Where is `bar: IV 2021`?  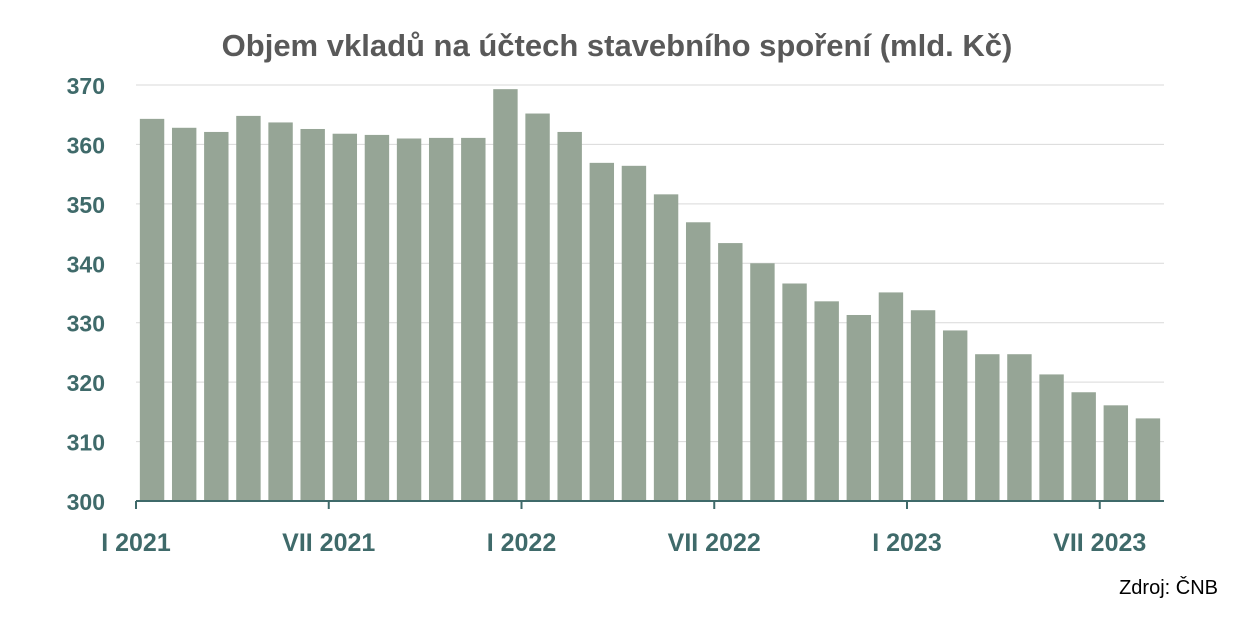 bar: IV 2021 is located at coordinates (248, 308).